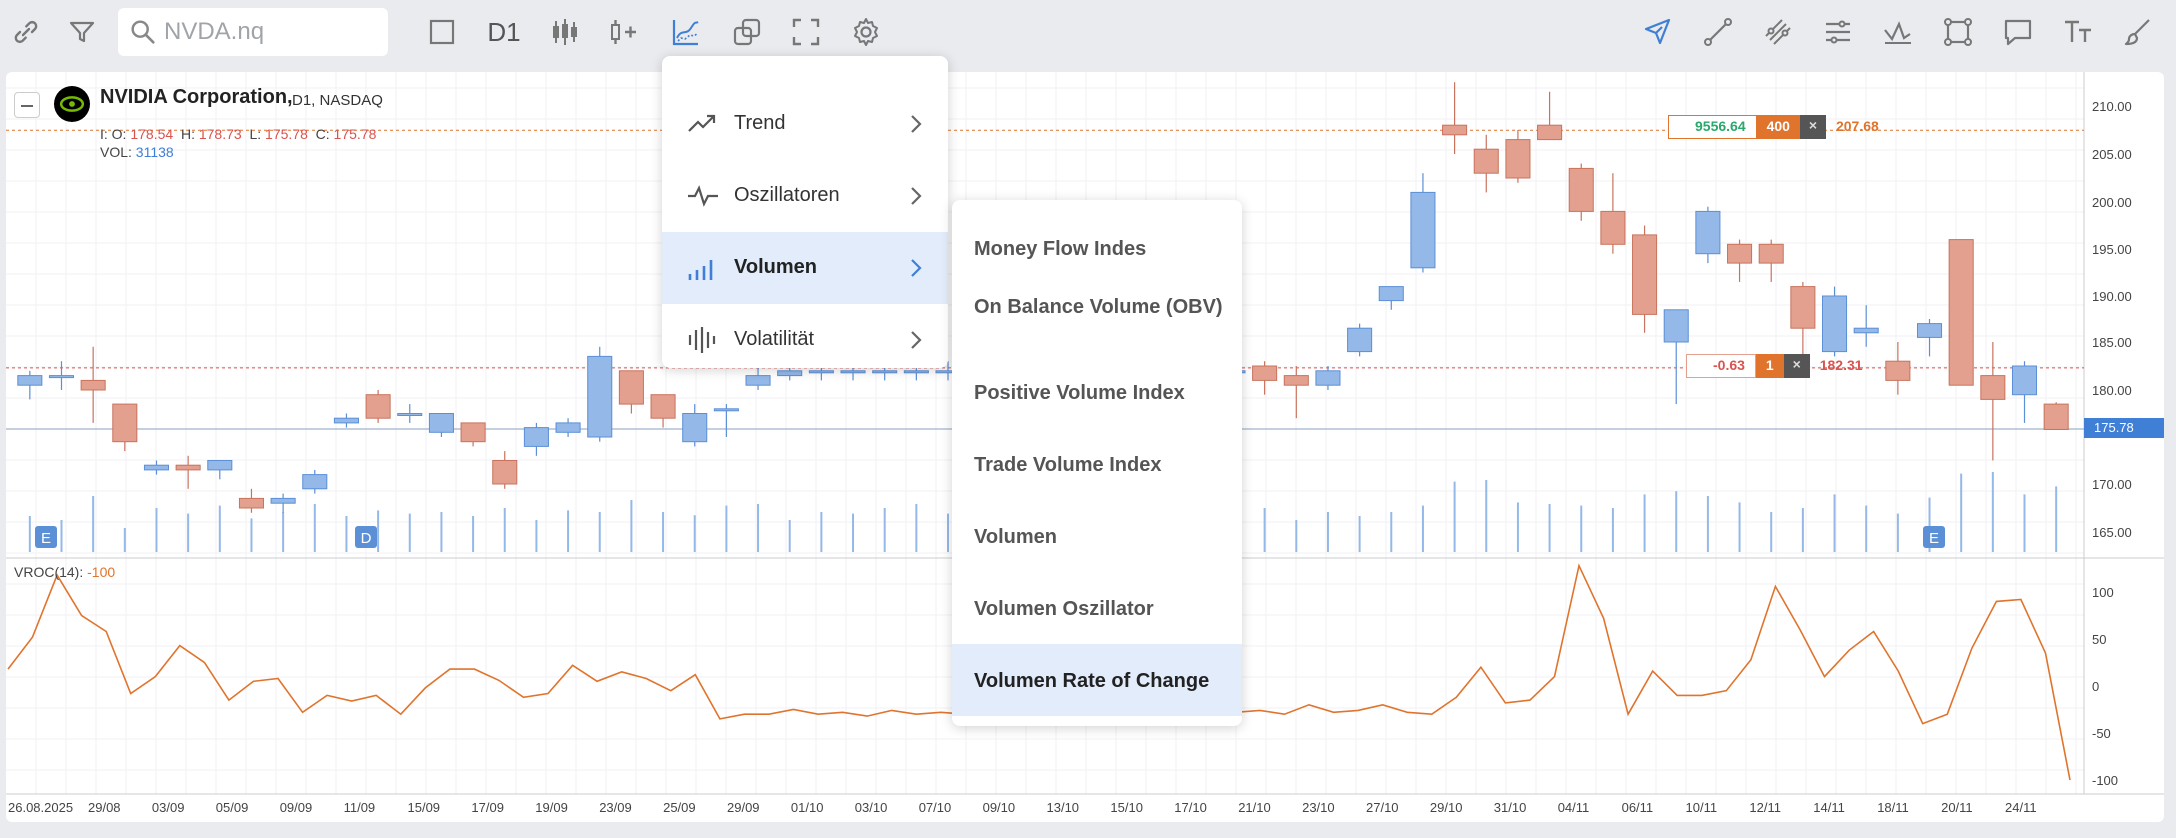  What do you see at coordinates (2078, 32) in the screenshot?
I see `text-tool-icon` at bounding box center [2078, 32].